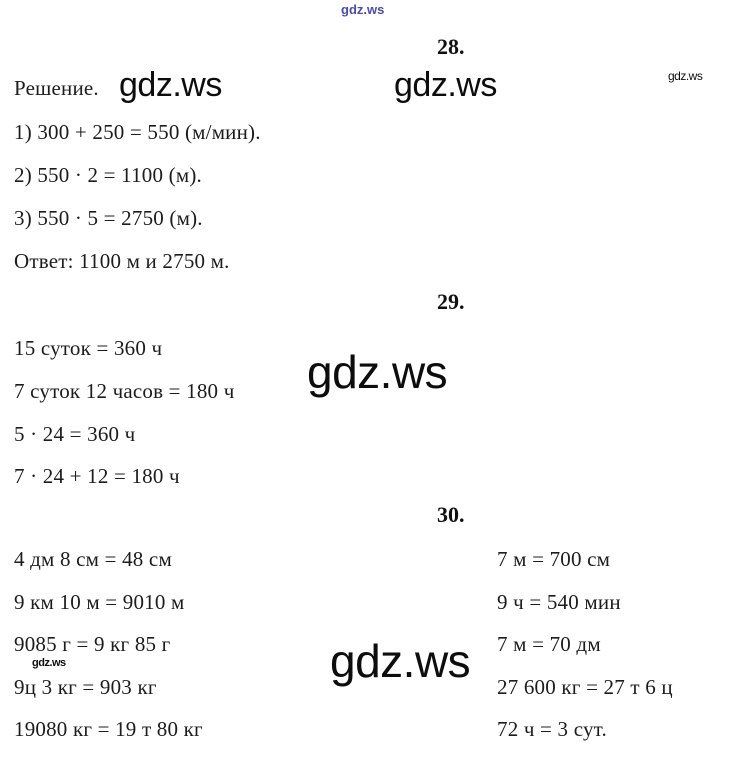  What do you see at coordinates (552, 729) in the screenshot?
I see `problem-30-right-line-5: 72 ч = 3 сут.` at bounding box center [552, 729].